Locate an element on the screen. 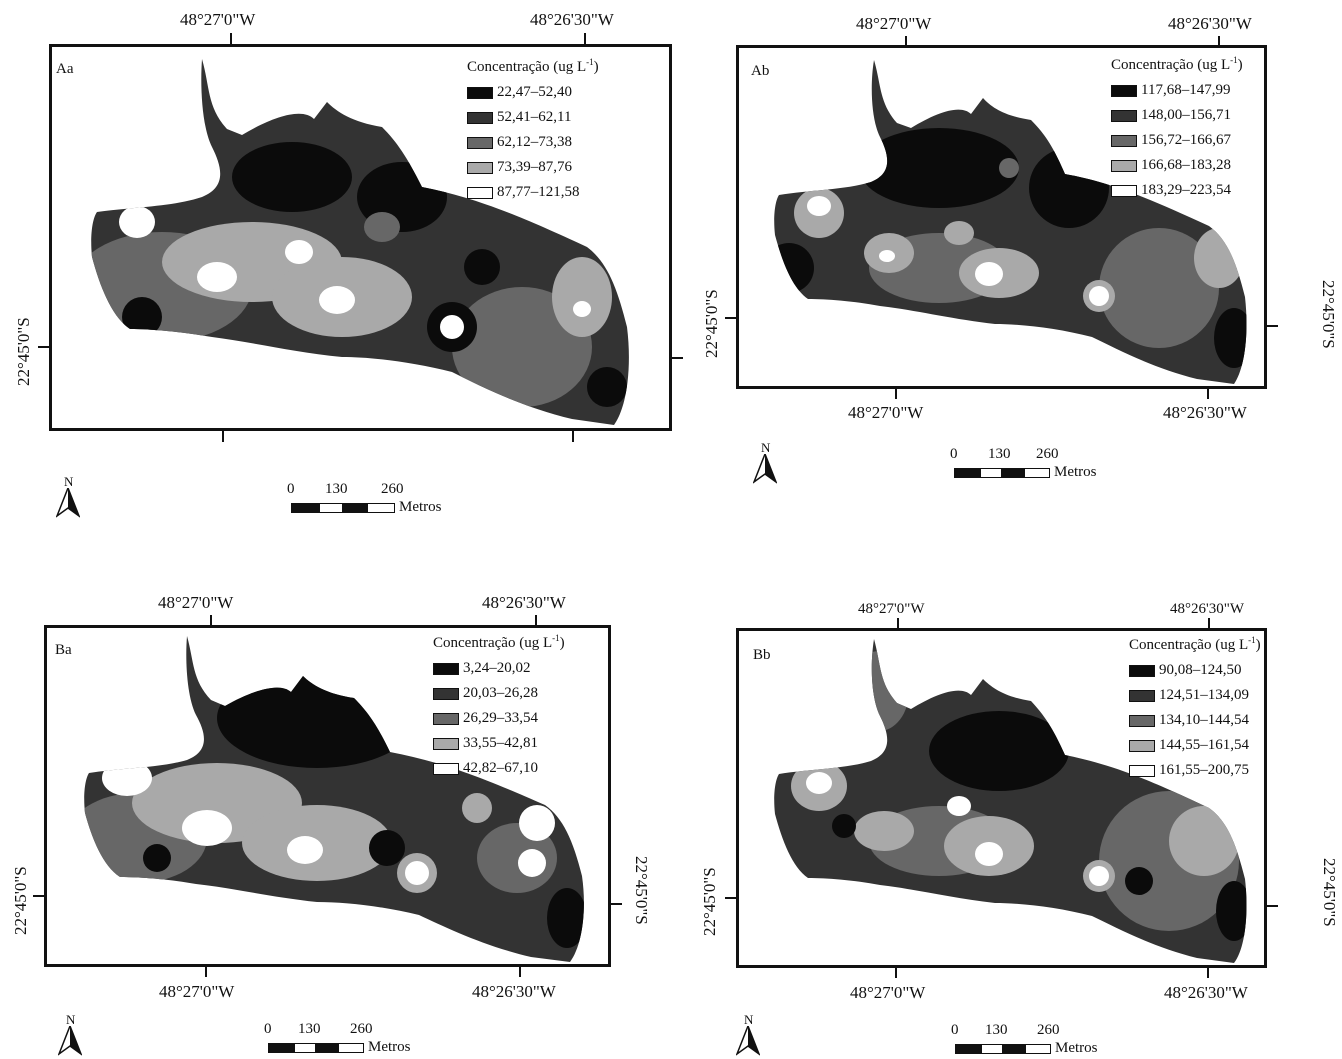  legend-row: 156,72–166,67 is located at coordinates (1177, 140).